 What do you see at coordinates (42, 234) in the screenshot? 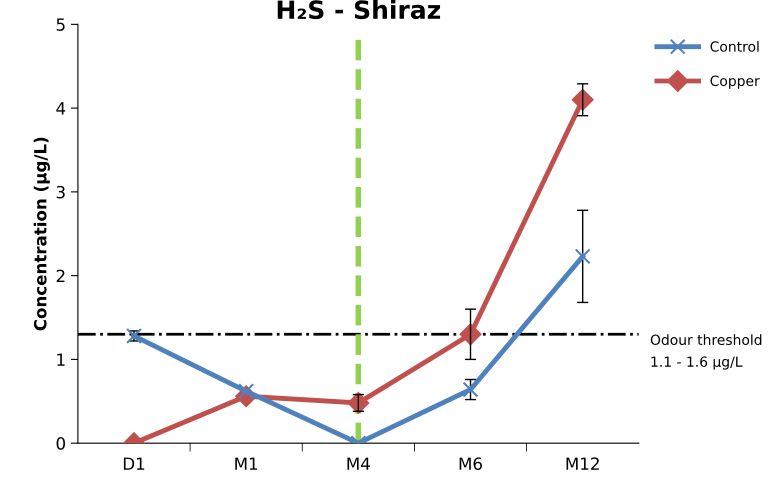
I see `y-axis-title: Concentration (µg/L)` at bounding box center [42, 234].